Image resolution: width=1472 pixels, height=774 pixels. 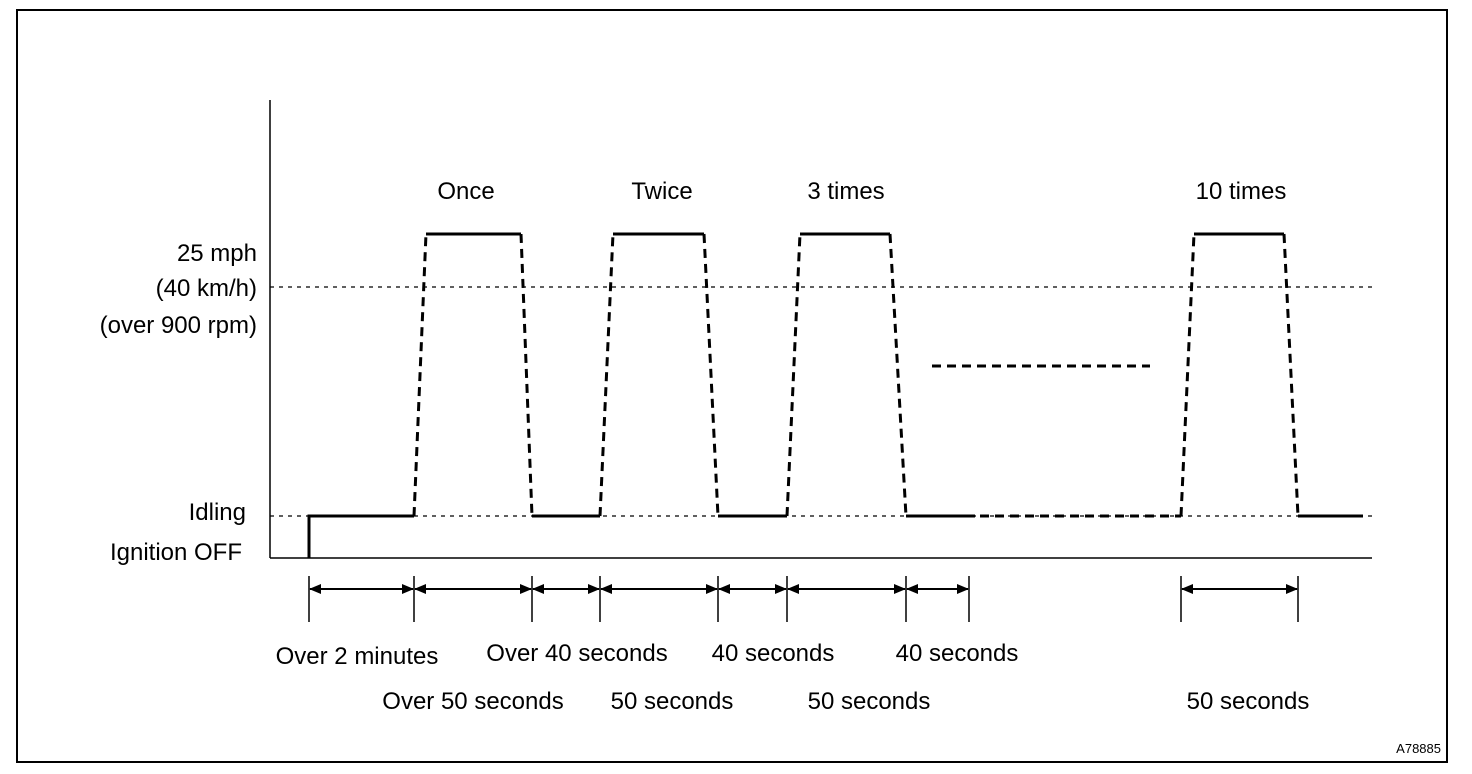 What do you see at coordinates (793, 375) in the screenshot?
I see `ramp-up-three` at bounding box center [793, 375].